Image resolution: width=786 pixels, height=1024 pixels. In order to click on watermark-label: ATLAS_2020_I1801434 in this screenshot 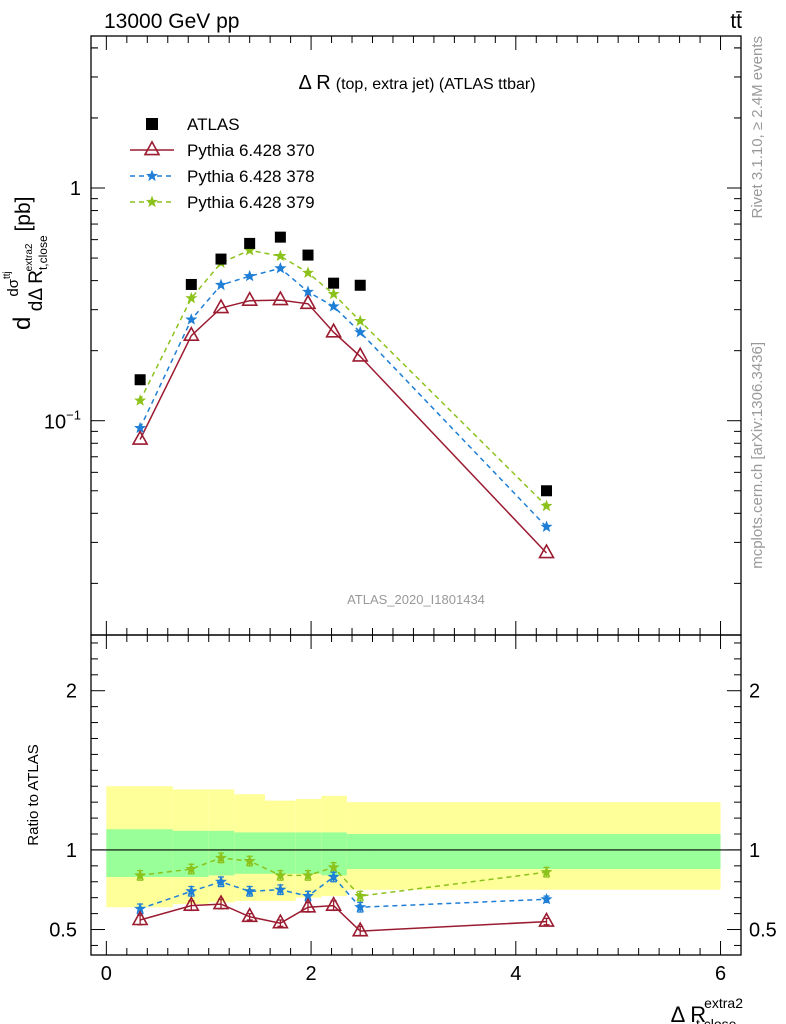, I will do `click(416, 599)`.